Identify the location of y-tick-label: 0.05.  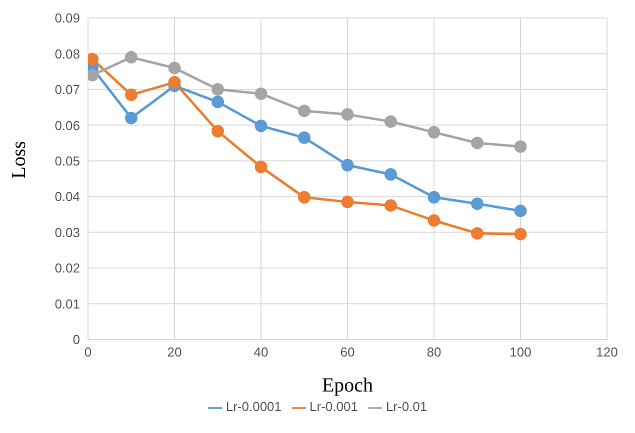
(67, 160).